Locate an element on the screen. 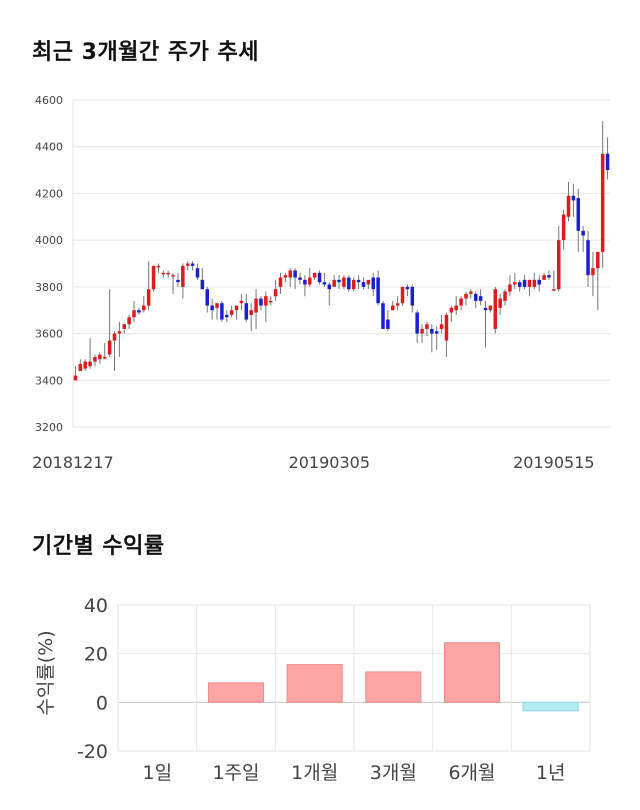  bar-series is located at coordinates (393, 677).